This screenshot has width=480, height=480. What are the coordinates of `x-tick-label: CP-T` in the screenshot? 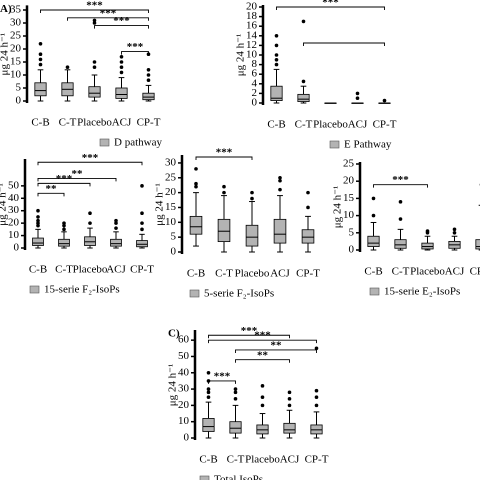 It's located at (308, 274).